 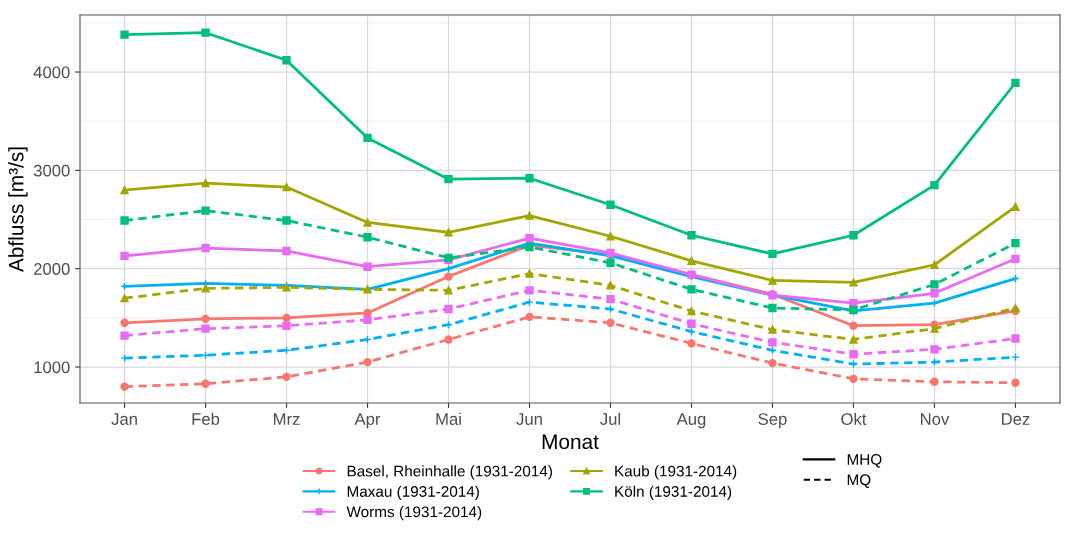 I want to click on x-tick-label: Mrz, so click(x=287, y=419).